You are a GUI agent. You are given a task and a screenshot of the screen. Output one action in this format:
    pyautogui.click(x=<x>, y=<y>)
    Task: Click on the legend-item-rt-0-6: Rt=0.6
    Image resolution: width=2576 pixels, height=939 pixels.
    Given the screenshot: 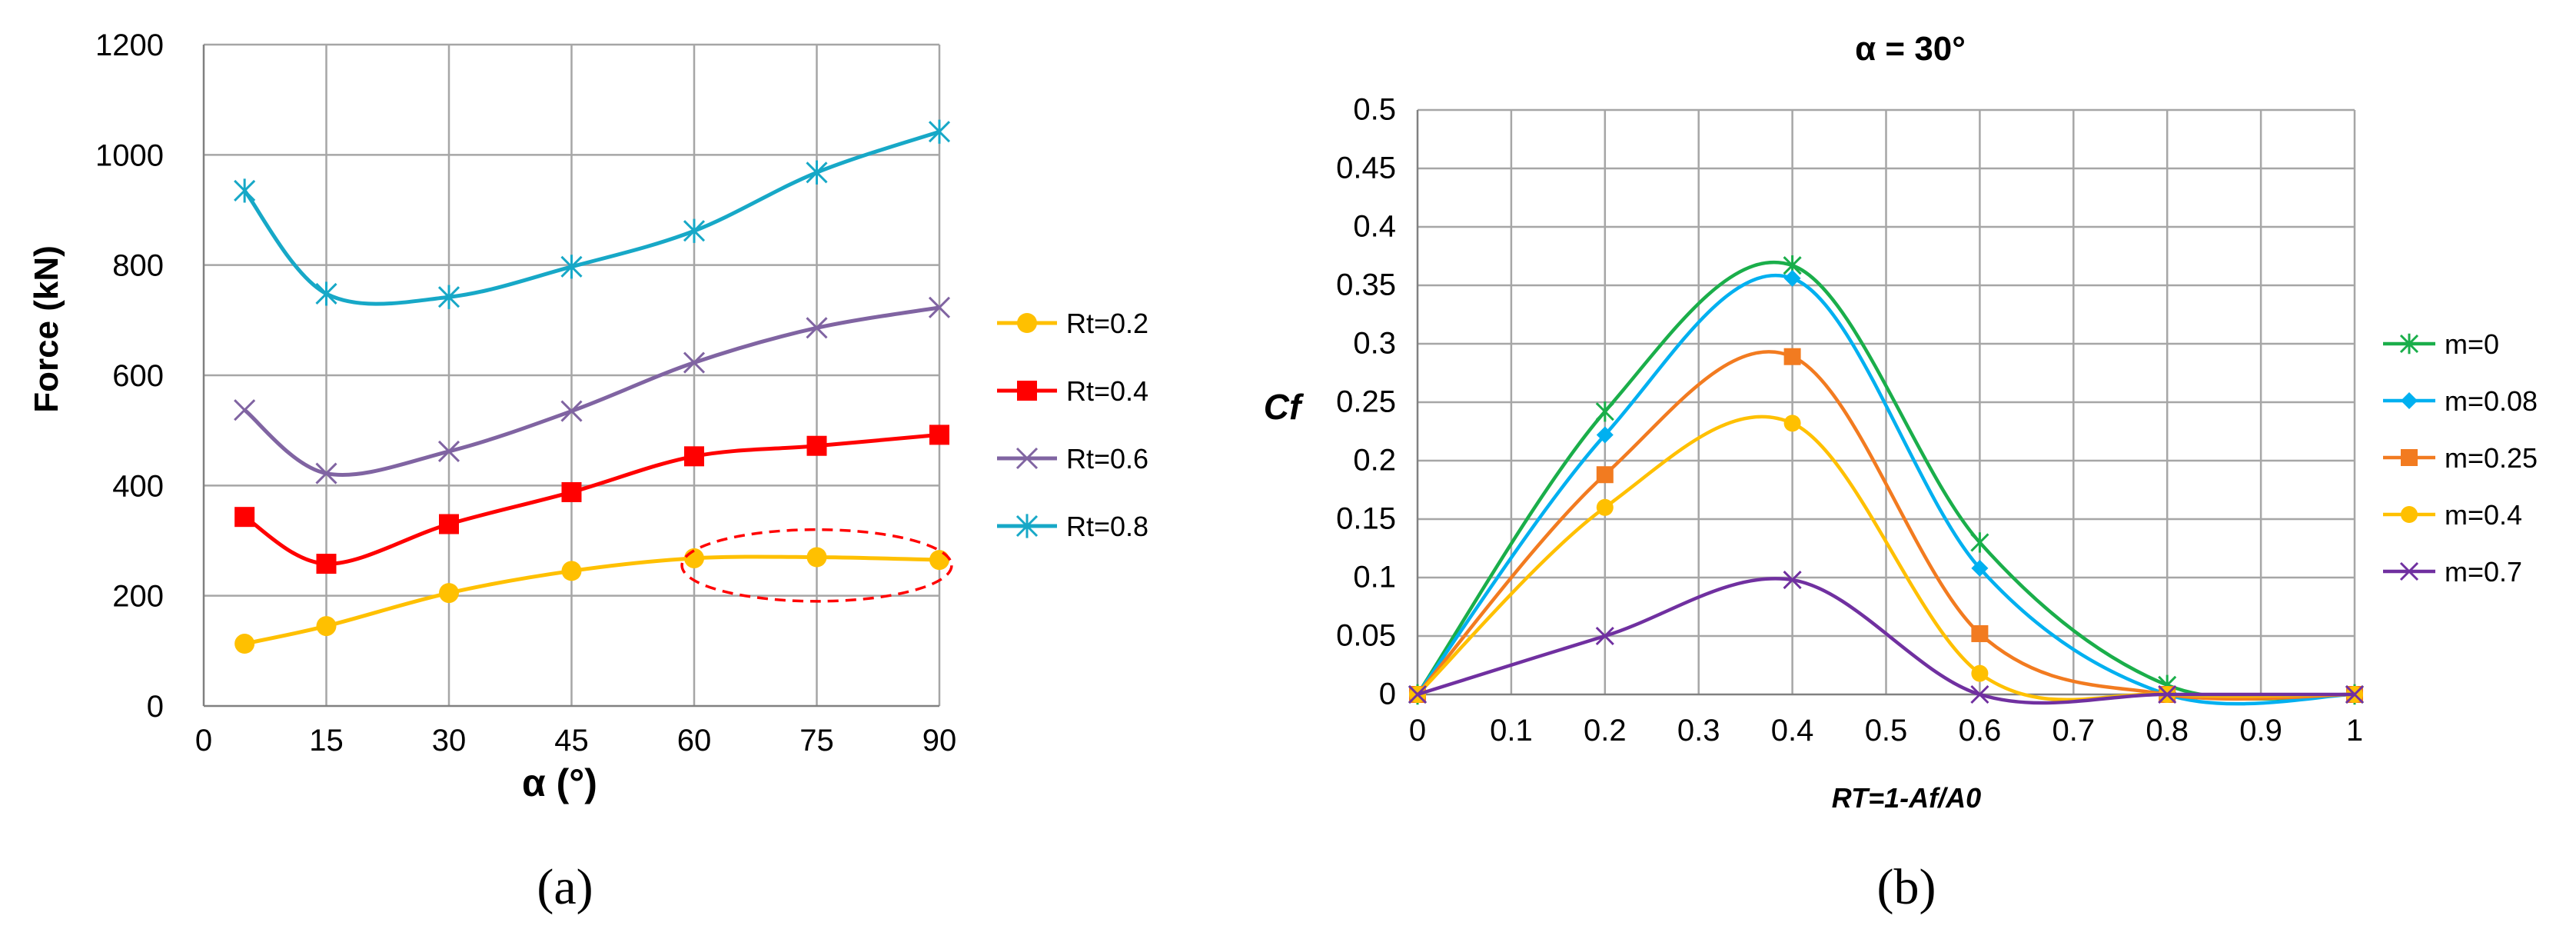 What is the action you would take?
    pyautogui.click(x=1072, y=458)
    